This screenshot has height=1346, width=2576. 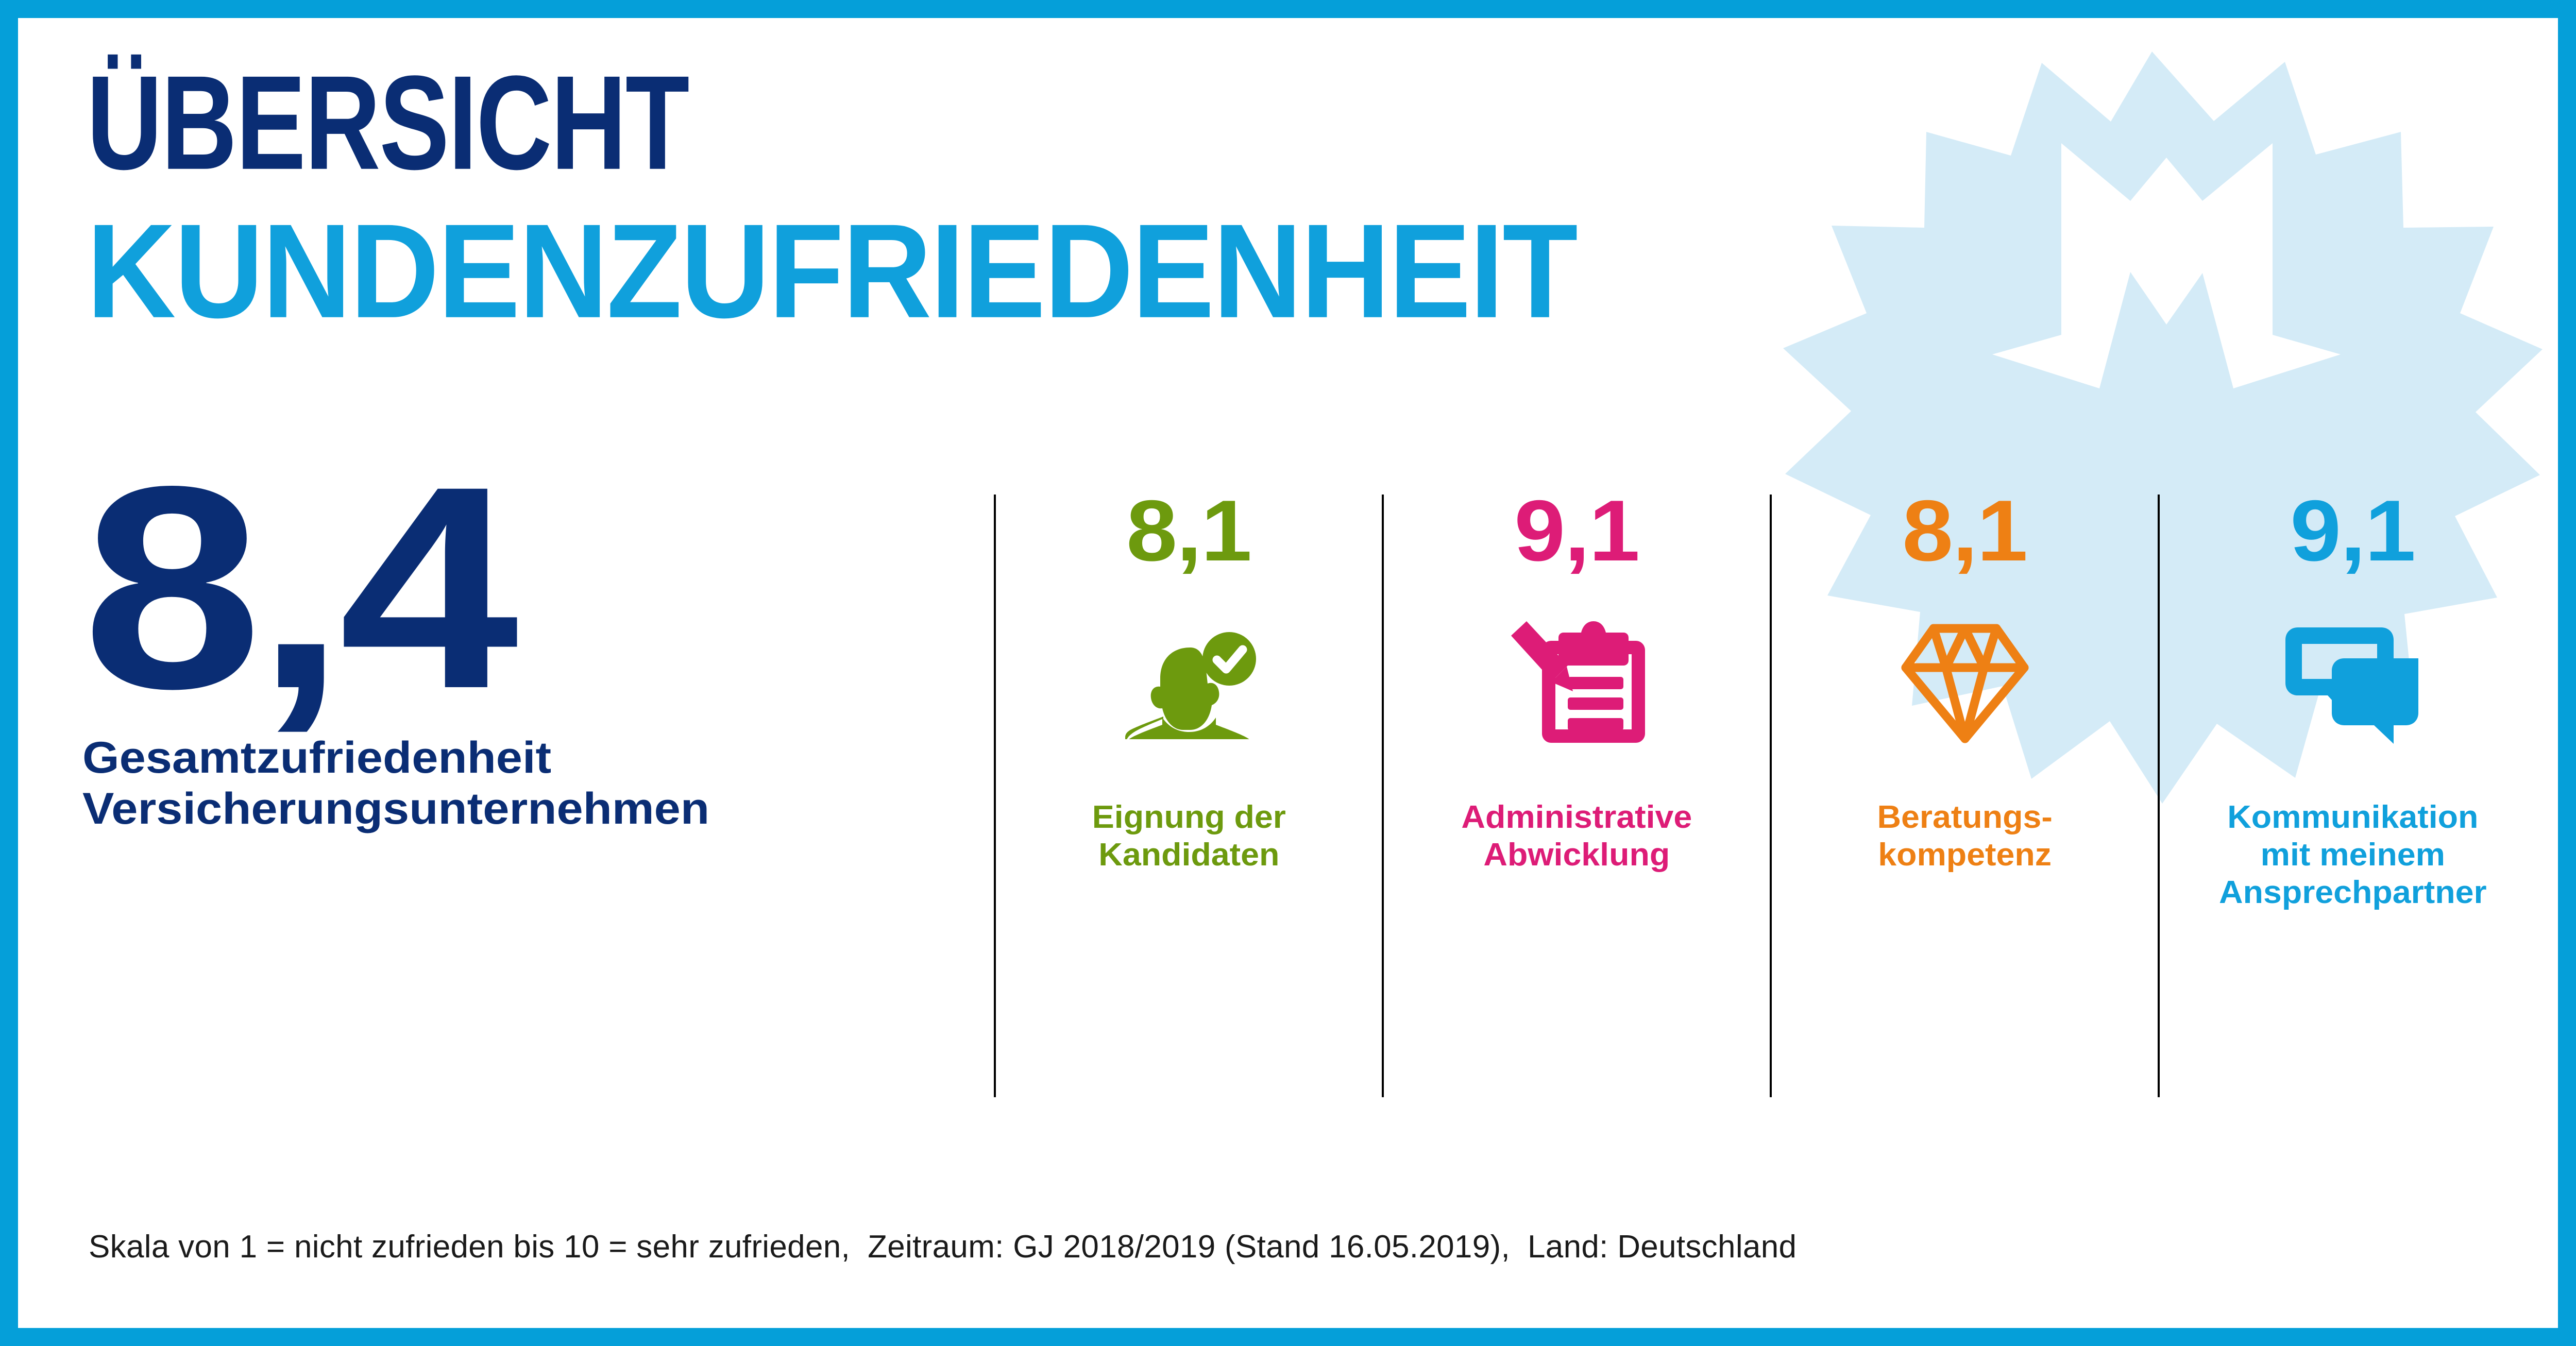 I want to click on page-title-line1: ÜBERSICHT, so click(x=388, y=123).